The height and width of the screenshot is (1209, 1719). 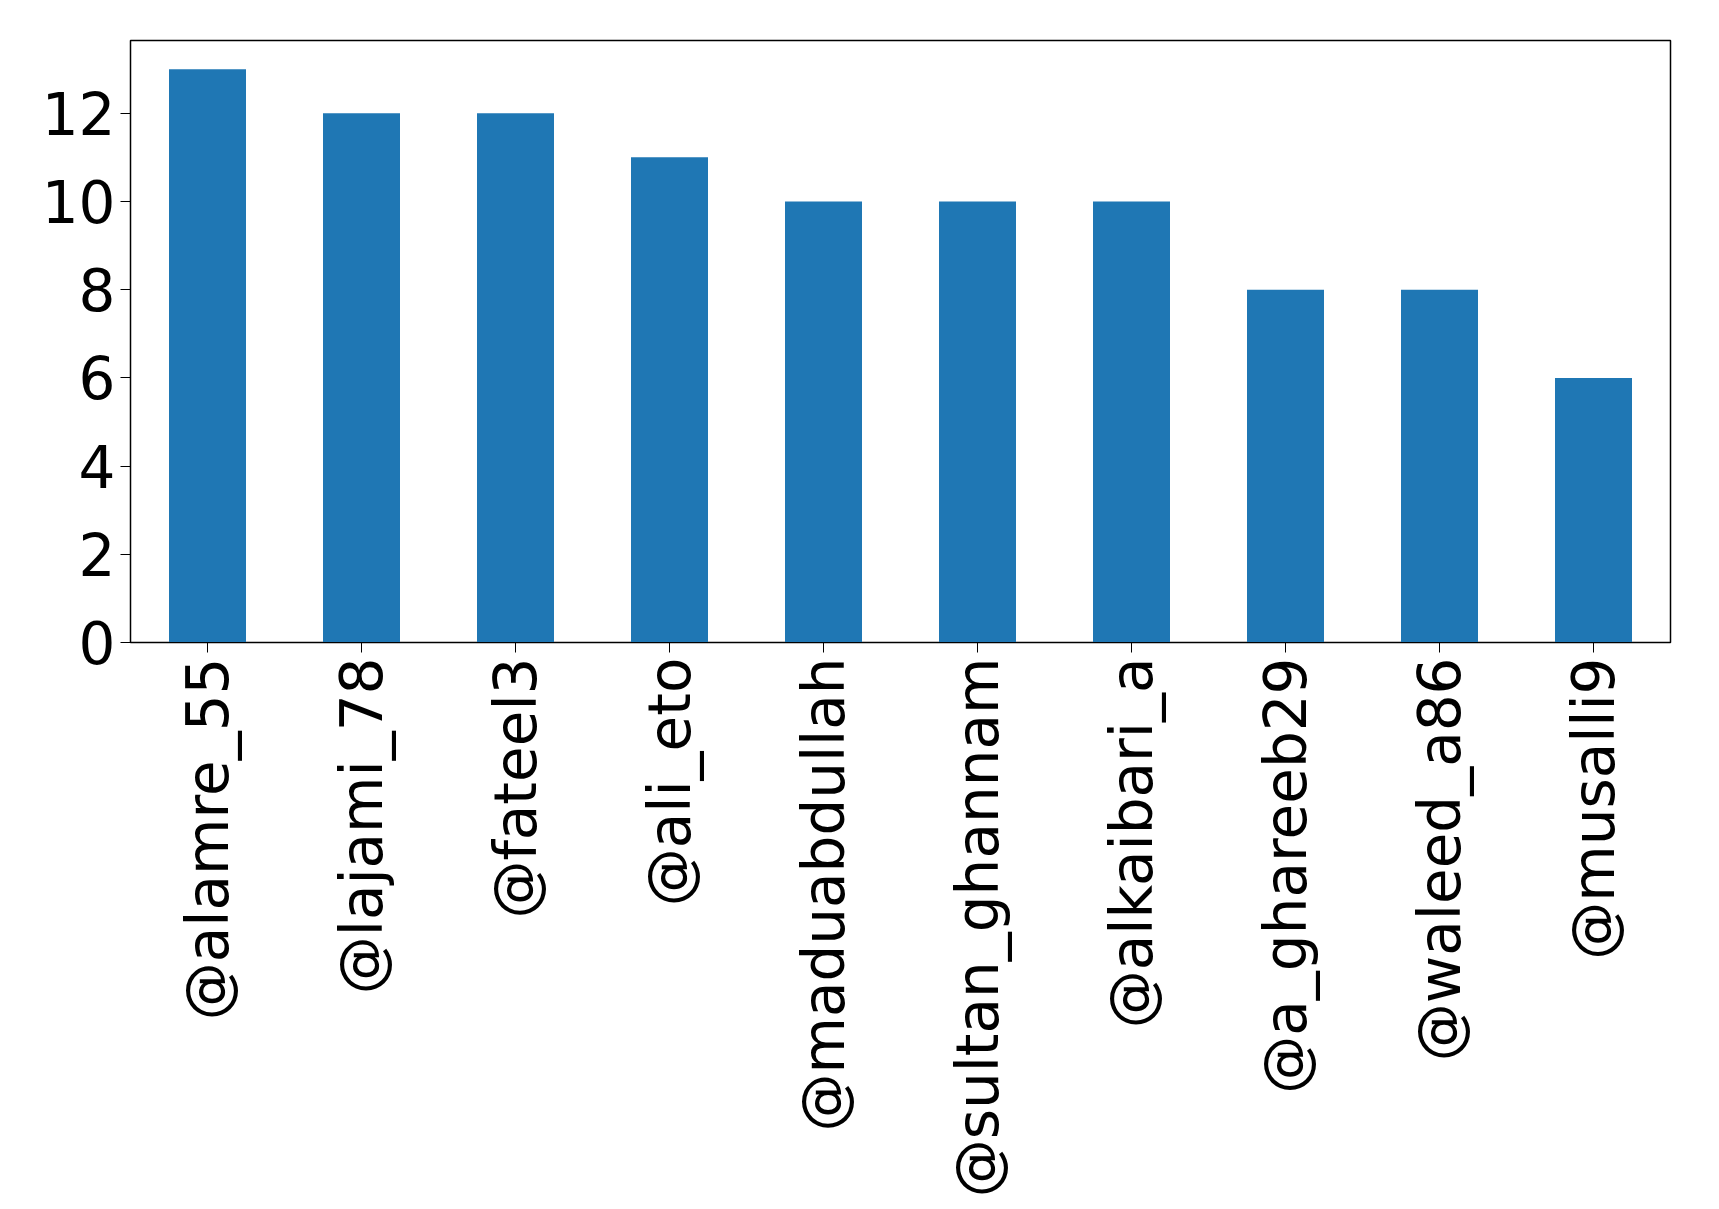 I want to click on x-tick-label: @musalli9, so click(x=1593, y=808).